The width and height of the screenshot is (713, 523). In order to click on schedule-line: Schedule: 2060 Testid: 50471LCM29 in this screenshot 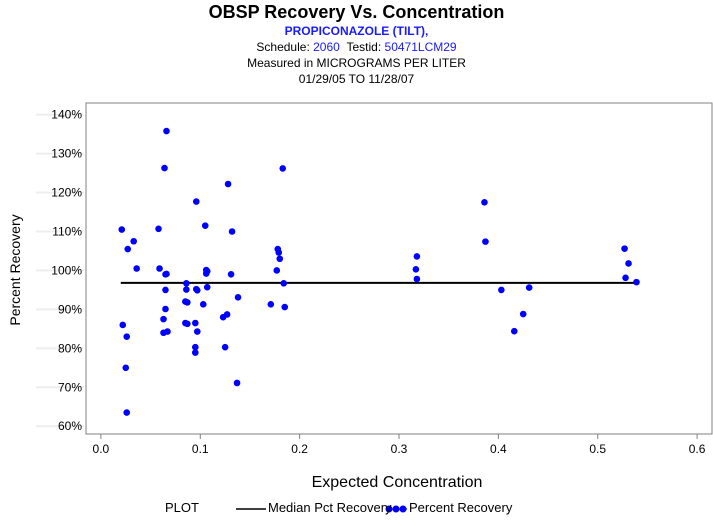, I will do `click(356, 47)`.